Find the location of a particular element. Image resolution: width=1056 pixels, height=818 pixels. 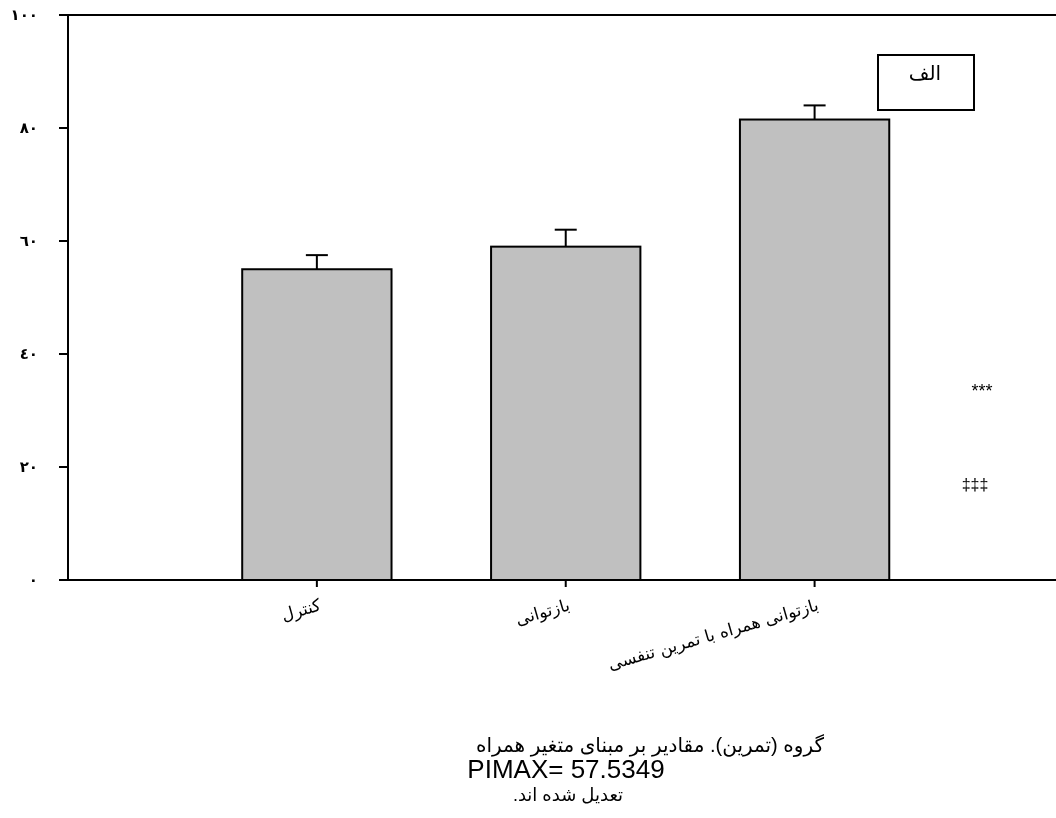

annotation: *** is located at coordinates (982, 391).